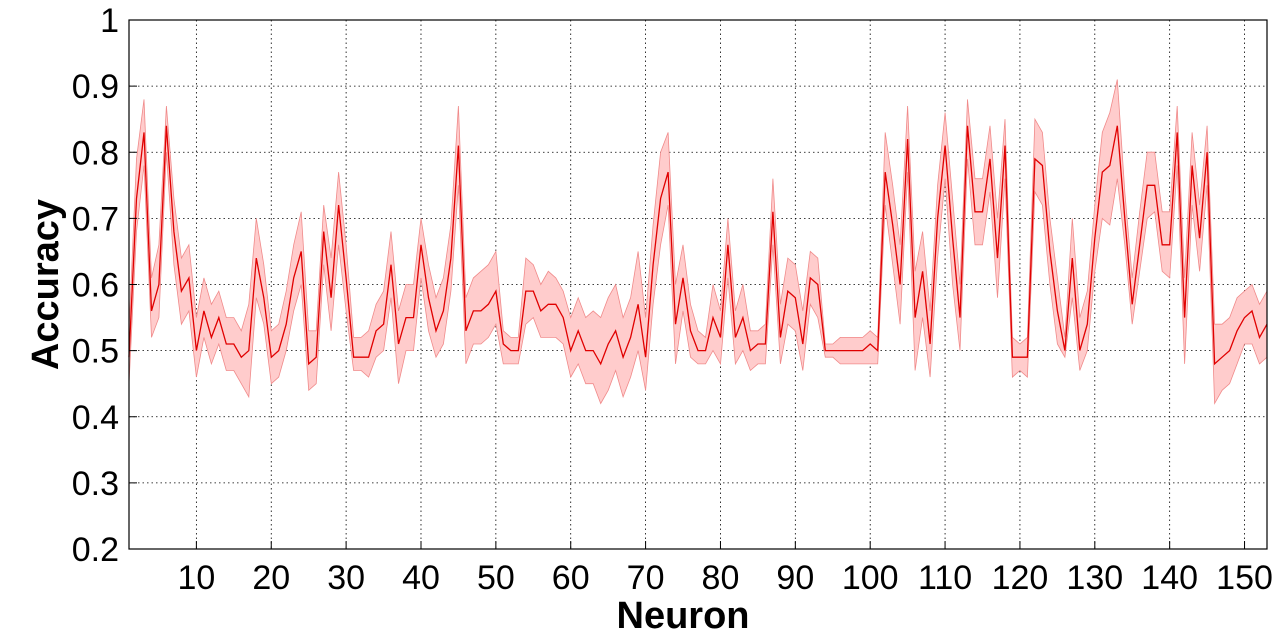  I want to click on x-tick-label: 50, so click(496, 578).